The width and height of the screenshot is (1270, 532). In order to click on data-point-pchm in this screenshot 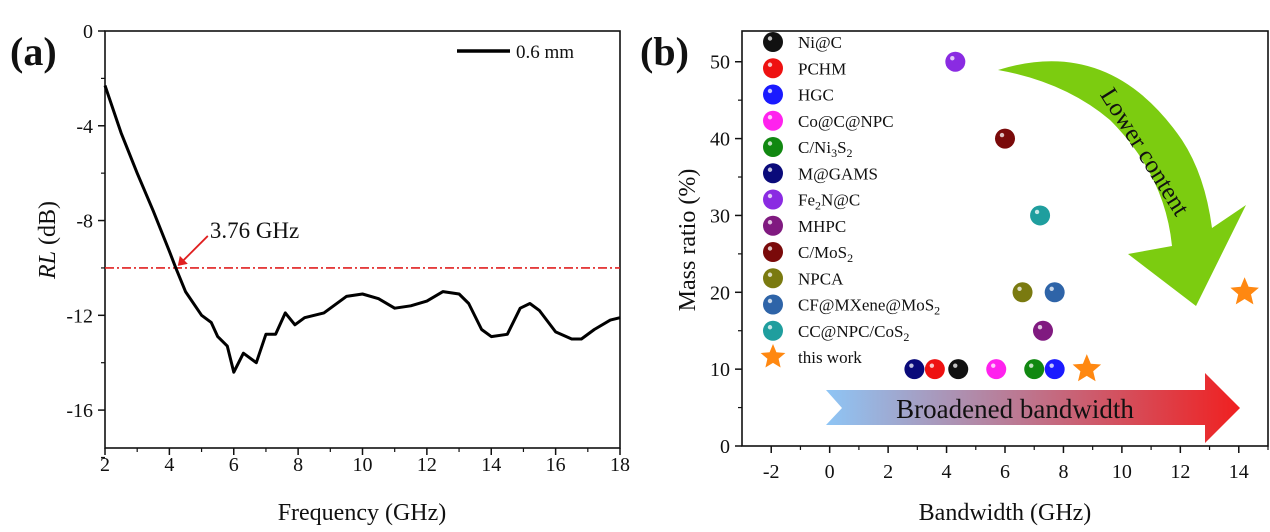, I will do `click(934, 369)`.